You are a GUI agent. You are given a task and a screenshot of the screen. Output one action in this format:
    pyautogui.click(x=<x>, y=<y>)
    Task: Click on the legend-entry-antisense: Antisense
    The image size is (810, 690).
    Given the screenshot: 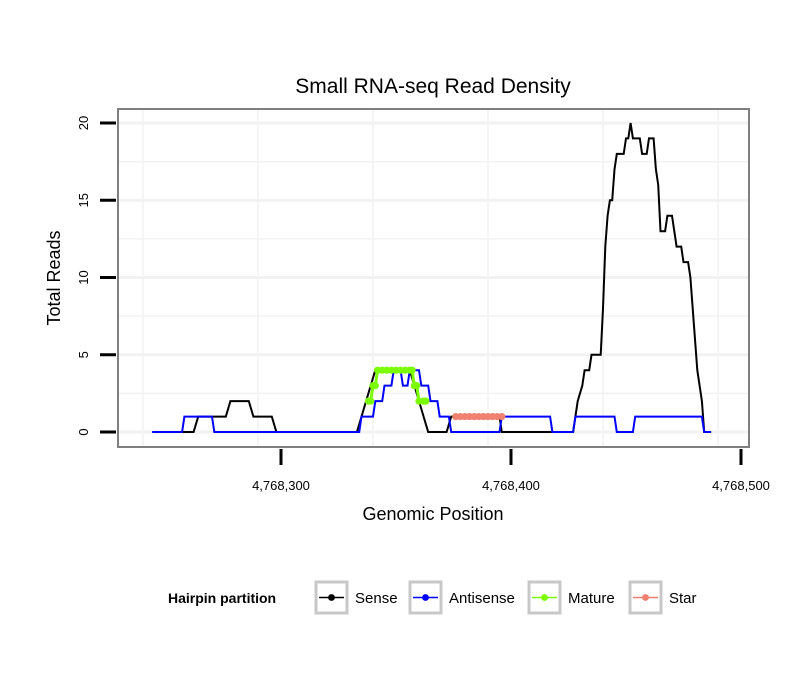 What is the action you would take?
    pyautogui.click(x=461, y=597)
    